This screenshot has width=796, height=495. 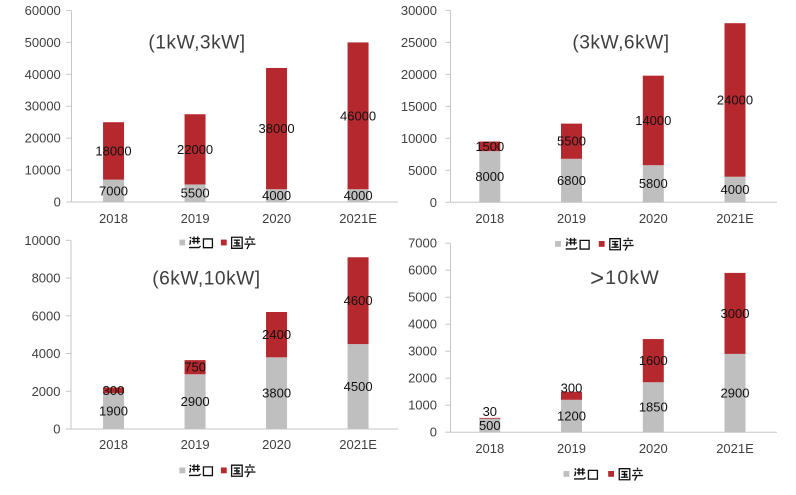 I want to click on svg-text: 3800, so click(x=276, y=393).